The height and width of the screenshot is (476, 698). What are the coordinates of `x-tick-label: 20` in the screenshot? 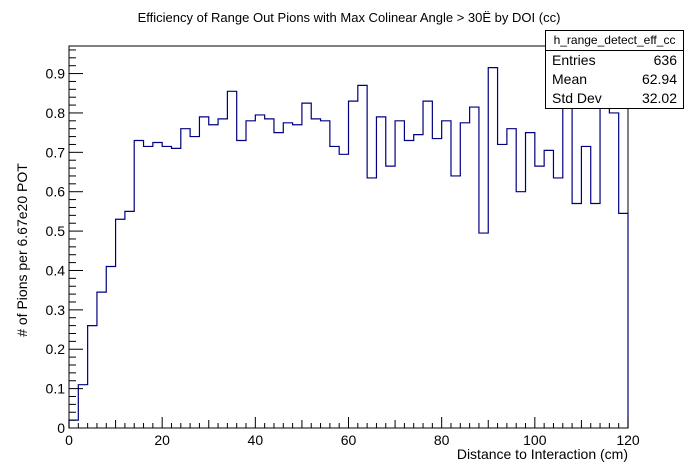 It's located at (162, 440).